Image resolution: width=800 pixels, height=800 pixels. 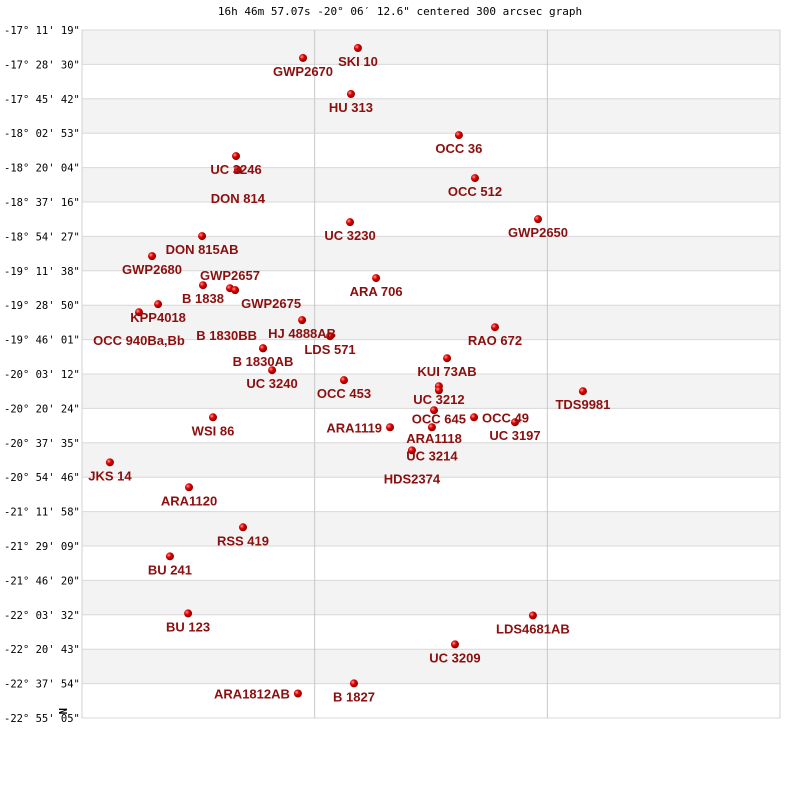 I want to click on star-label: UC 3246, so click(x=235, y=169).